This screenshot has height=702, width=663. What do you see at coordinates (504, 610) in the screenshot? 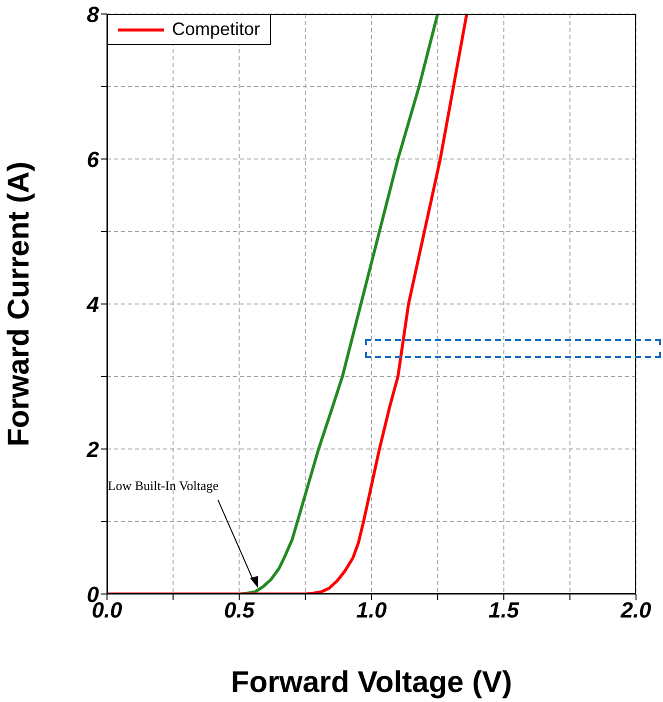
I see `x-tick-label: 1.5` at bounding box center [504, 610].